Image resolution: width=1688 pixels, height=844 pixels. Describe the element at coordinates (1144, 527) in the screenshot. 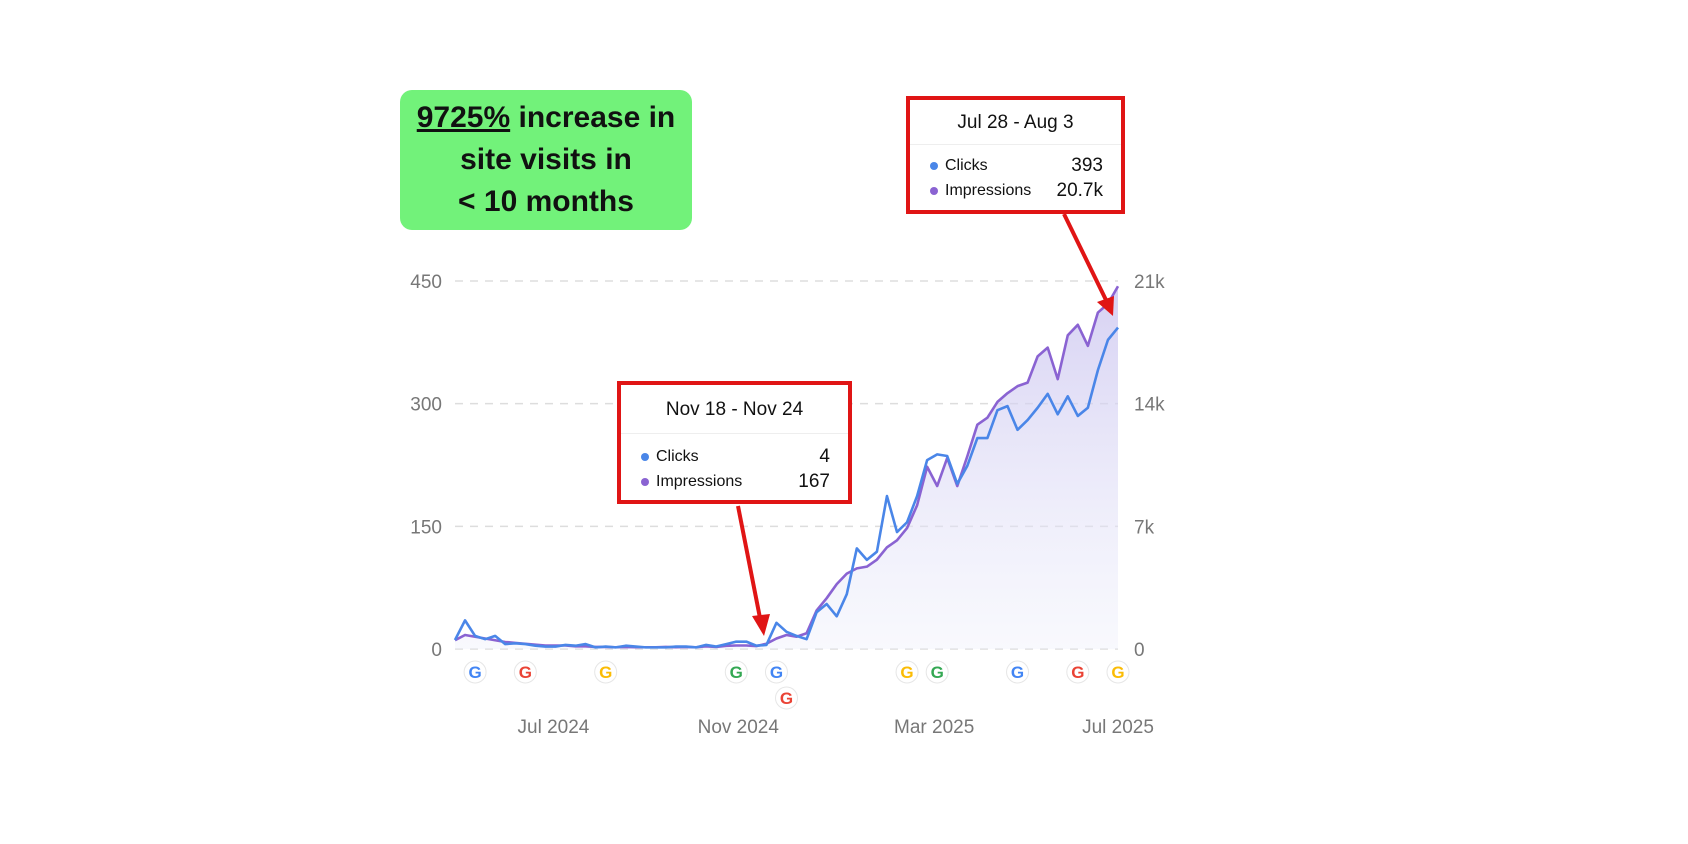

I see `right-axis-tick-label: 7k` at that location.